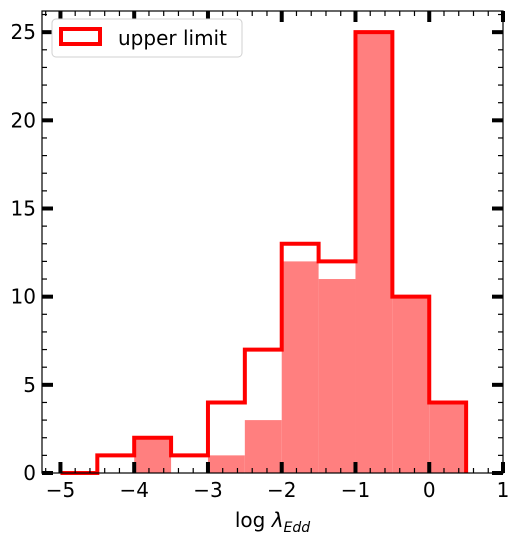  What do you see at coordinates (429, 490) in the screenshot?
I see `x-tick-label: 0` at bounding box center [429, 490].